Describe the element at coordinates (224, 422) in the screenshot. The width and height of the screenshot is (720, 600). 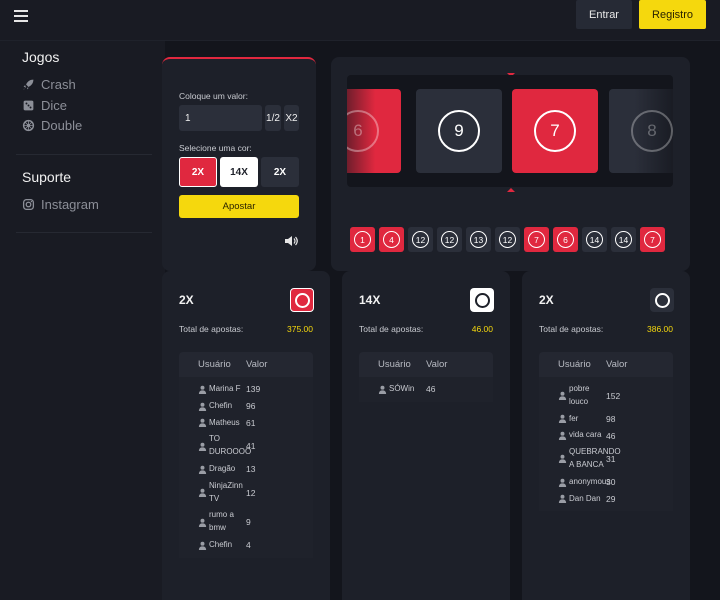
I see `row-user: Matheus` at that location.